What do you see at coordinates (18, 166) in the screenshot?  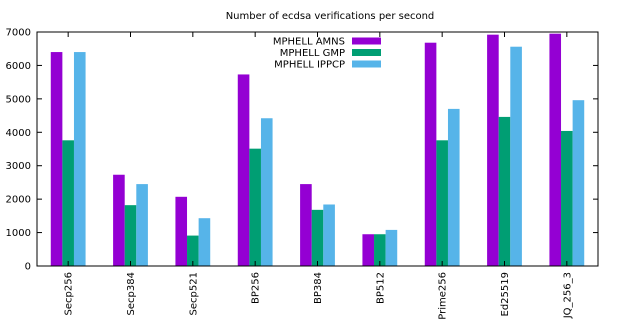 I see `y-tick-label: 3000` at bounding box center [18, 166].